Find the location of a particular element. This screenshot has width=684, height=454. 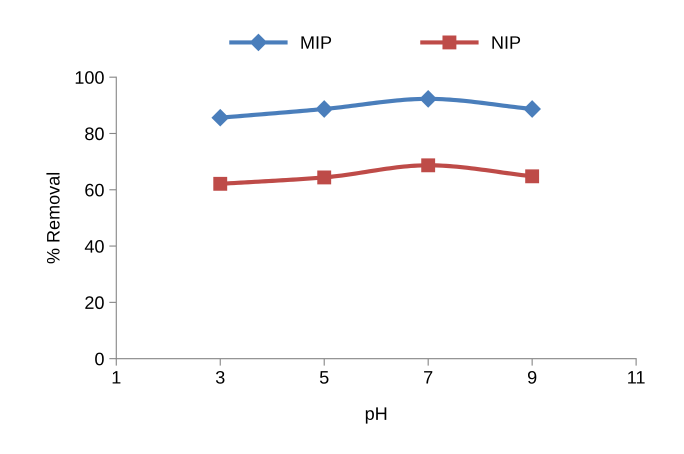

x-tick-label: 9 is located at coordinates (532, 377).